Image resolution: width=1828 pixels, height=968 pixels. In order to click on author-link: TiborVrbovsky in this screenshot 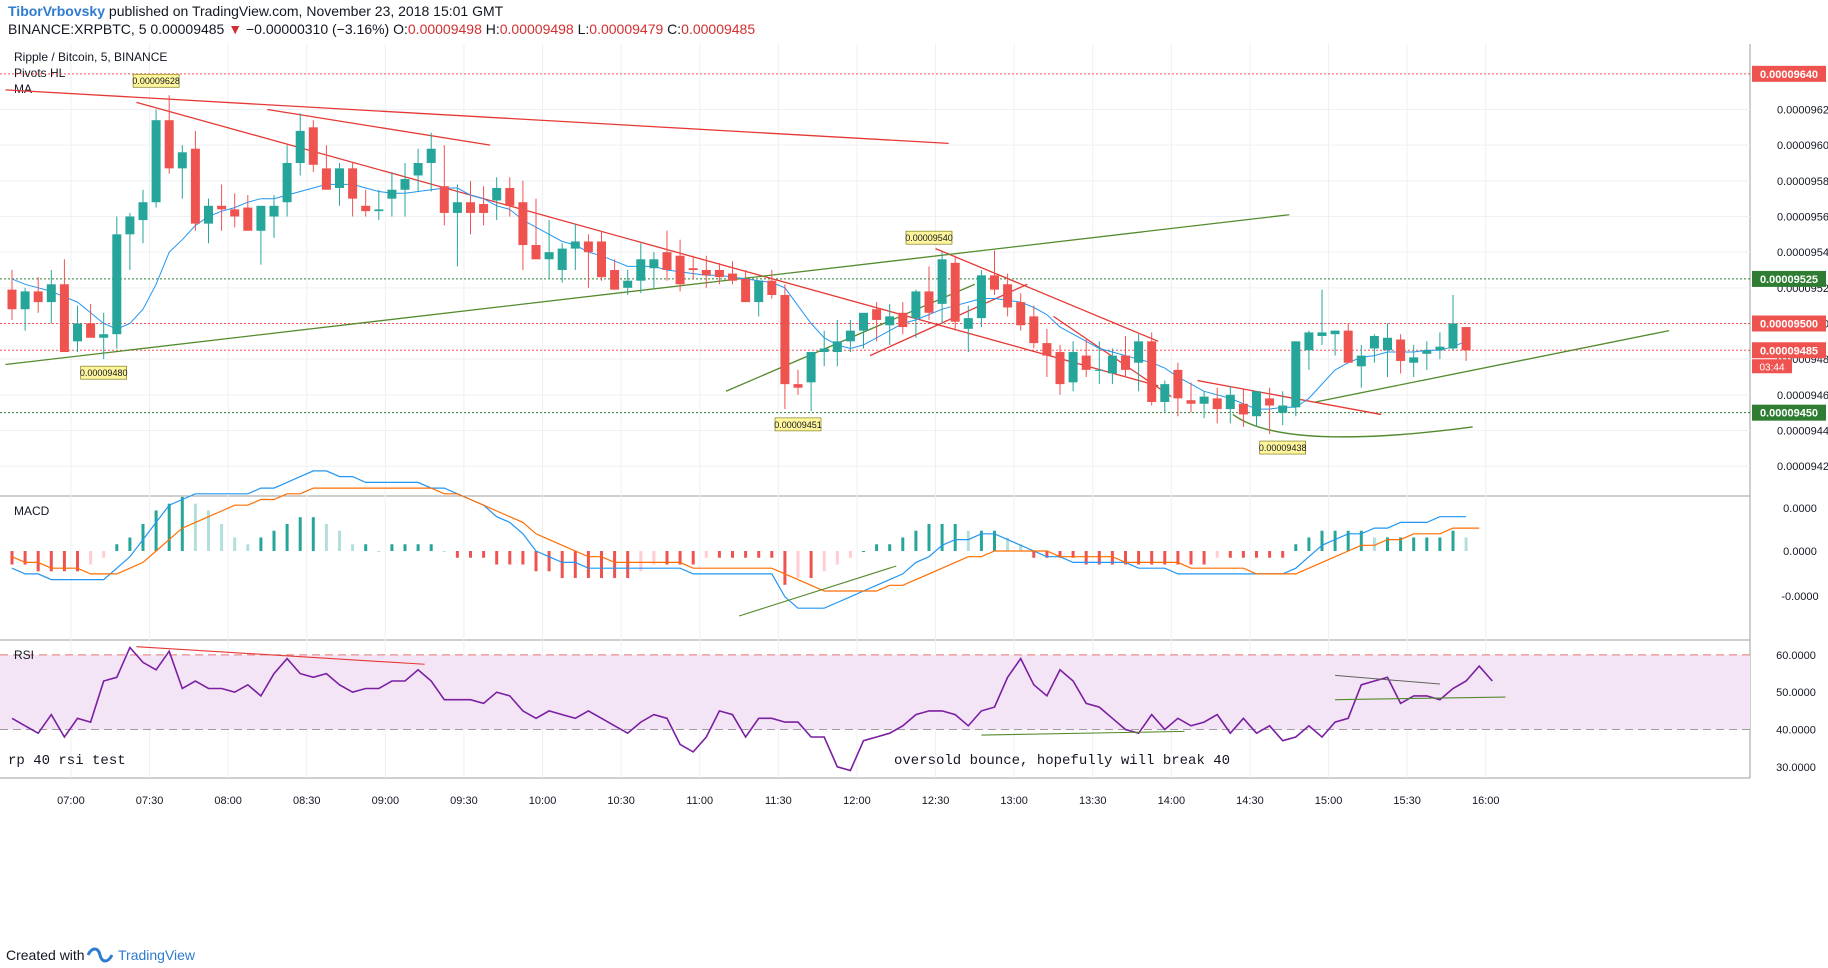, I will do `click(57, 11)`.